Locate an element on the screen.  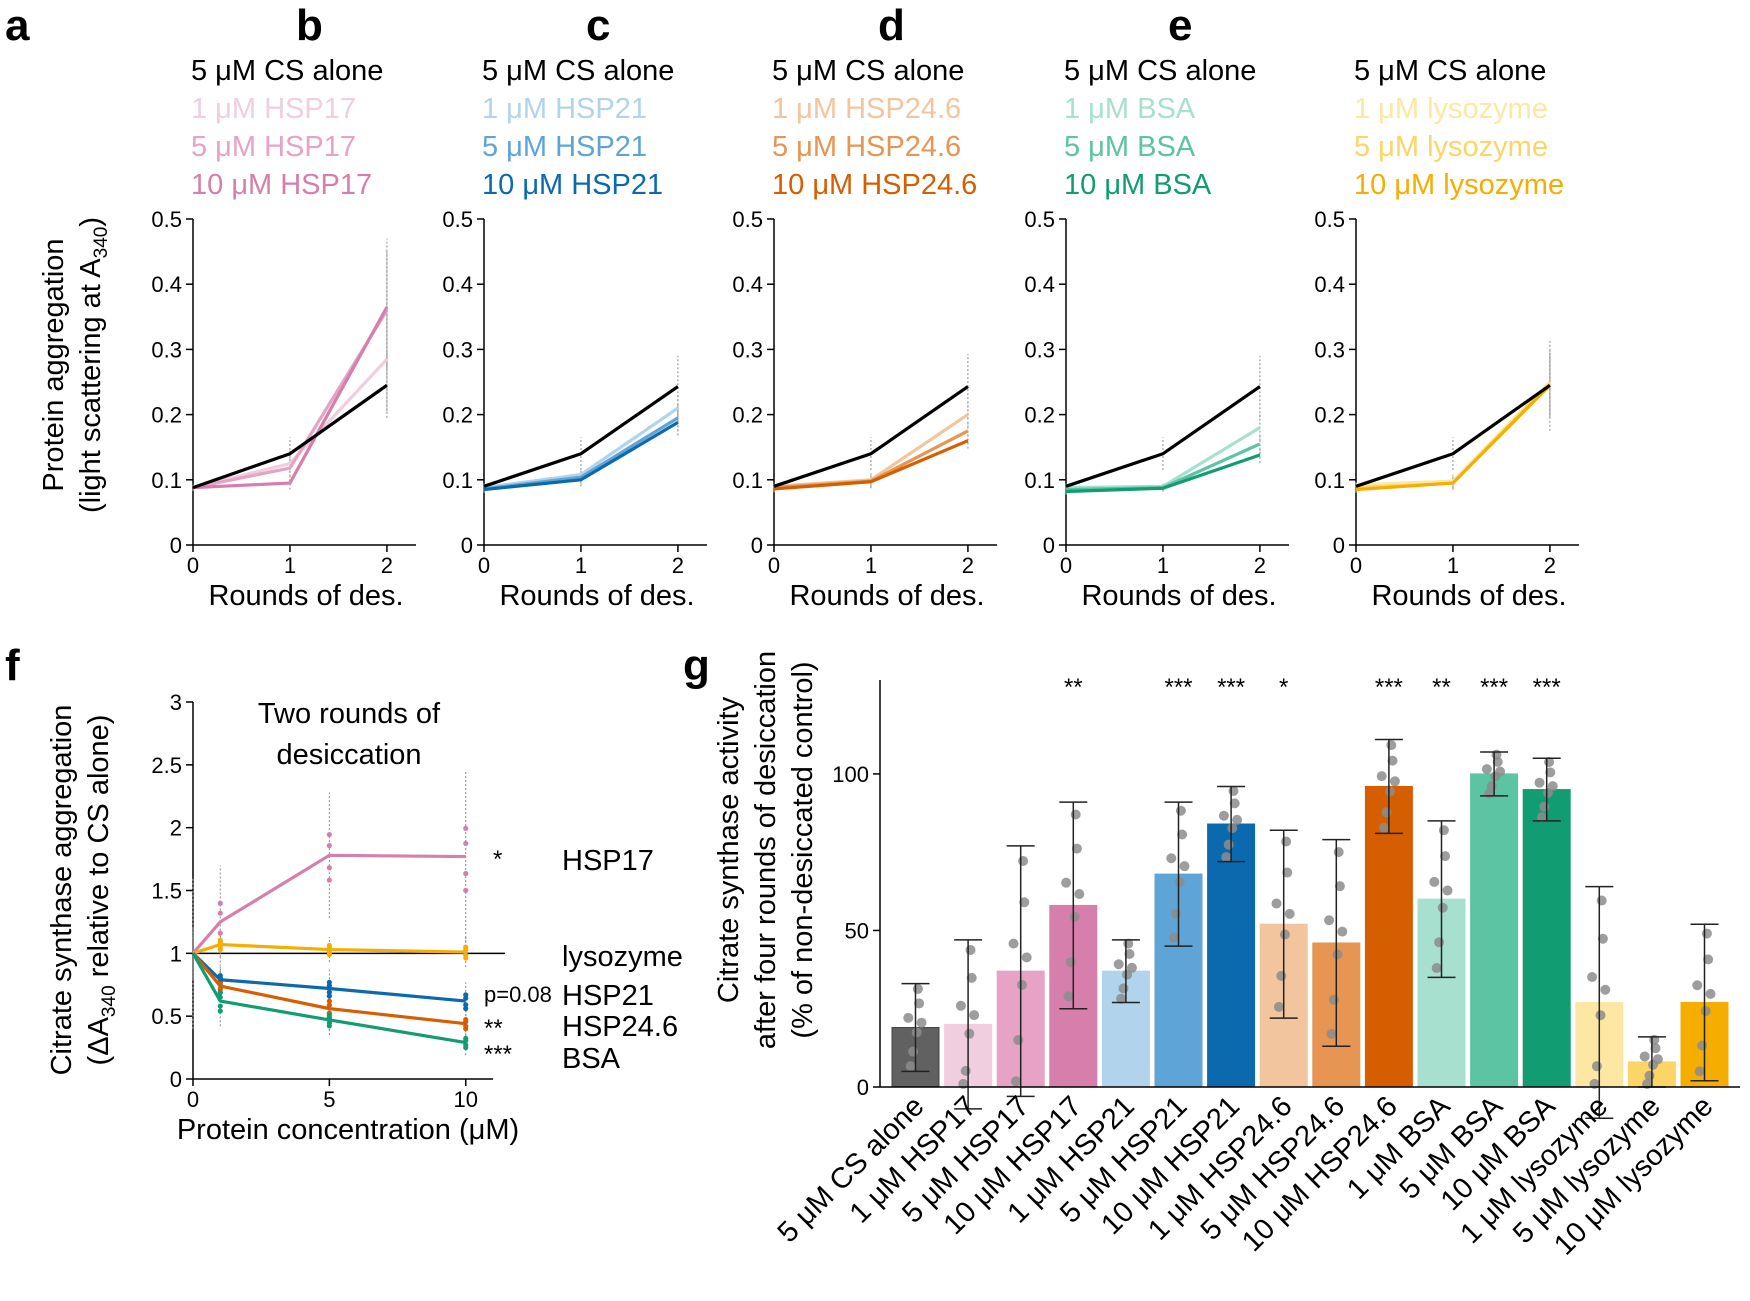
y-tick-label: 50 is located at coordinates (857, 930).